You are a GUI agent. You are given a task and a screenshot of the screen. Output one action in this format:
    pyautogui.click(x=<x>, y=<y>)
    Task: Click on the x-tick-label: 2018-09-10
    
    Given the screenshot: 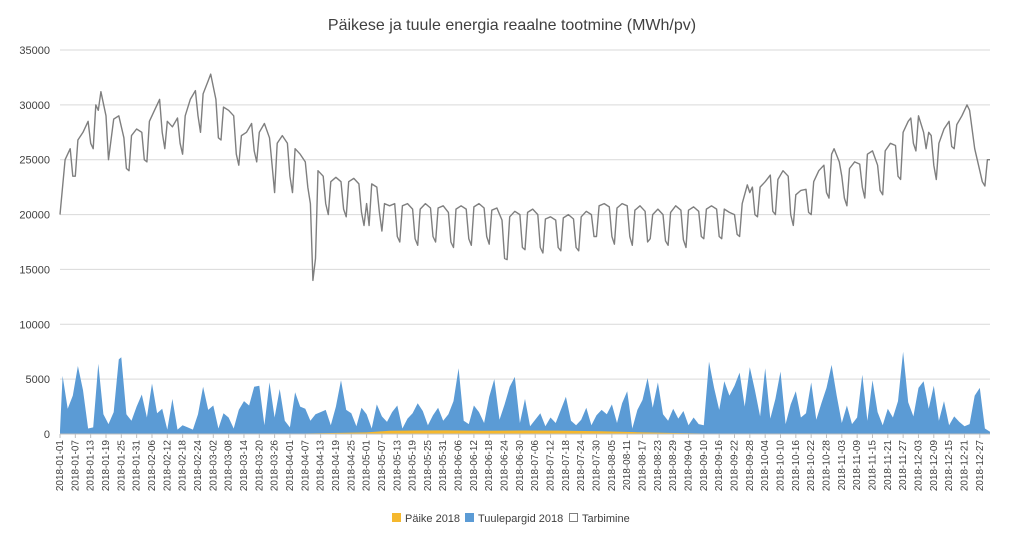 What is the action you would take?
    pyautogui.click(x=704, y=466)
    